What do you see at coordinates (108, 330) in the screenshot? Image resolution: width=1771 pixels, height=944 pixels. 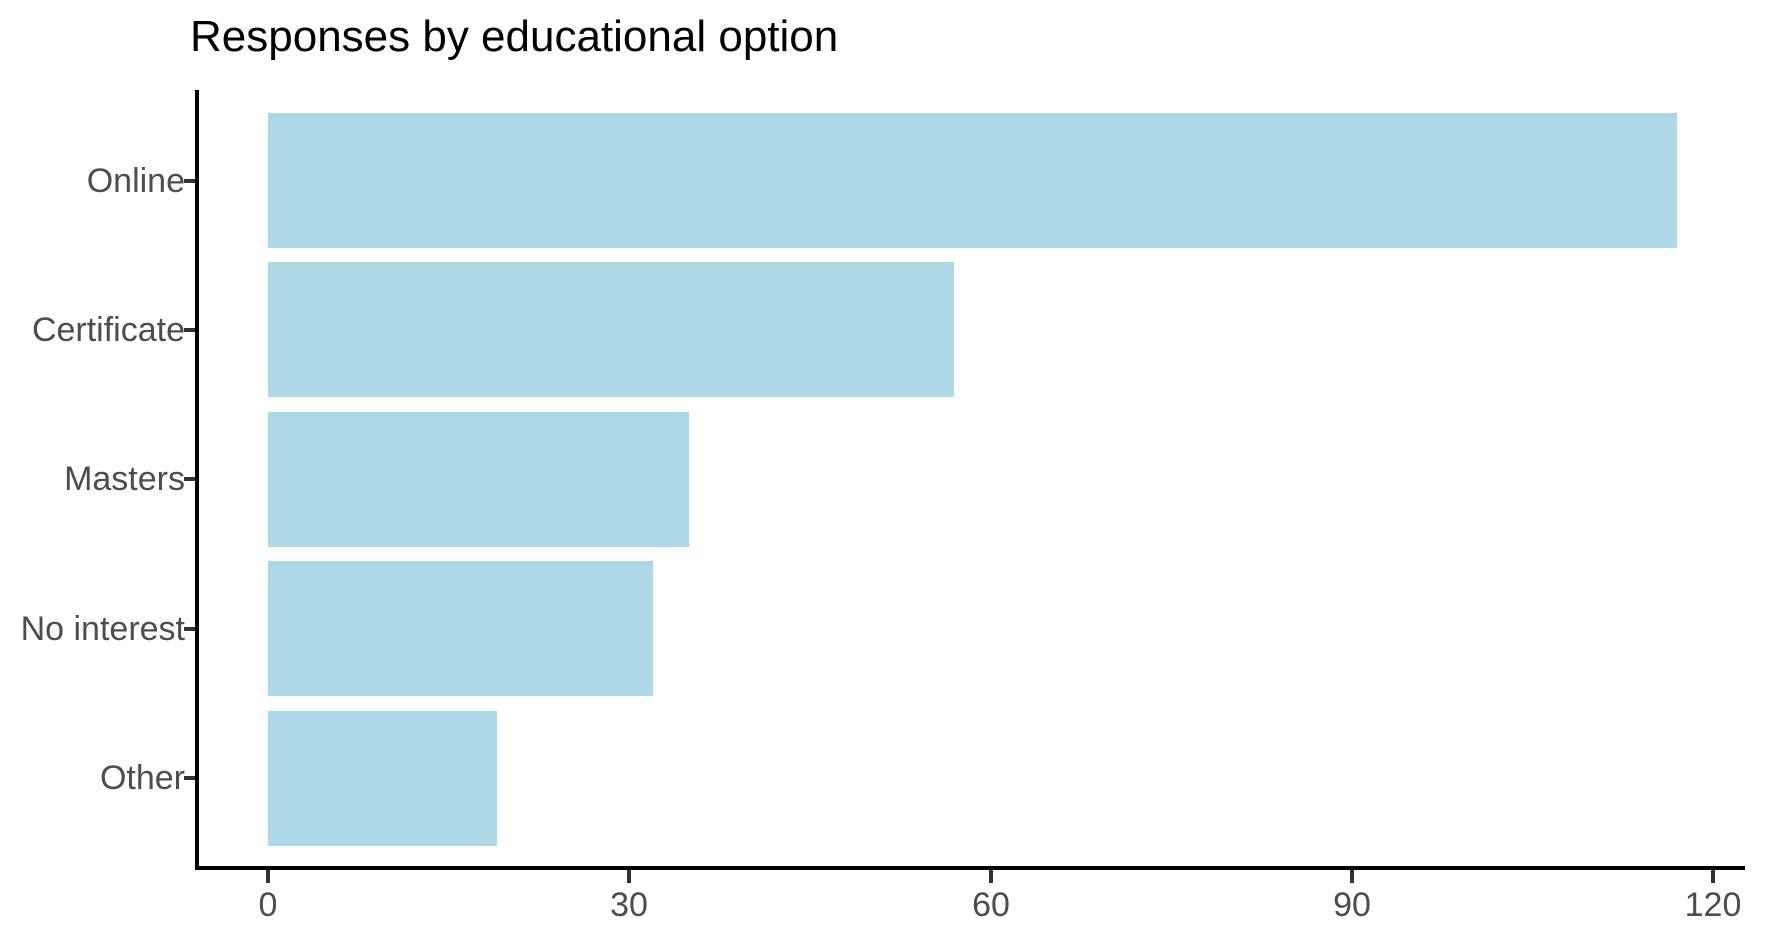 I see `y-axis-label: Certificate` at bounding box center [108, 330].